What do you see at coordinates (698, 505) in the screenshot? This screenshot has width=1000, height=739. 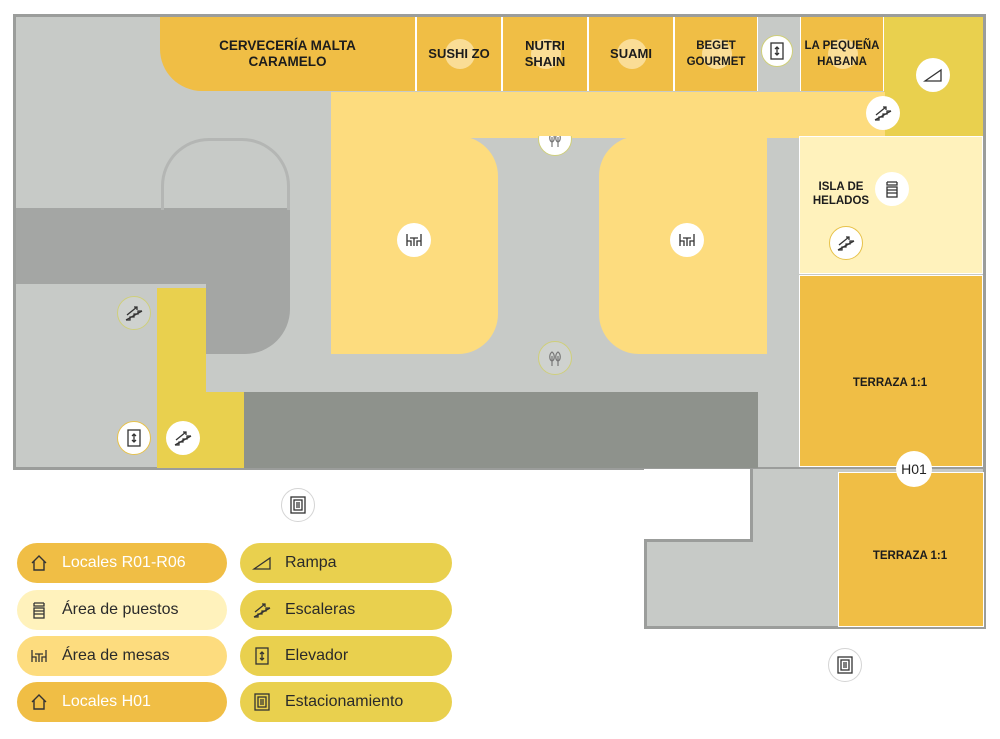 I see `annex-notch` at bounding box center [698, 505].